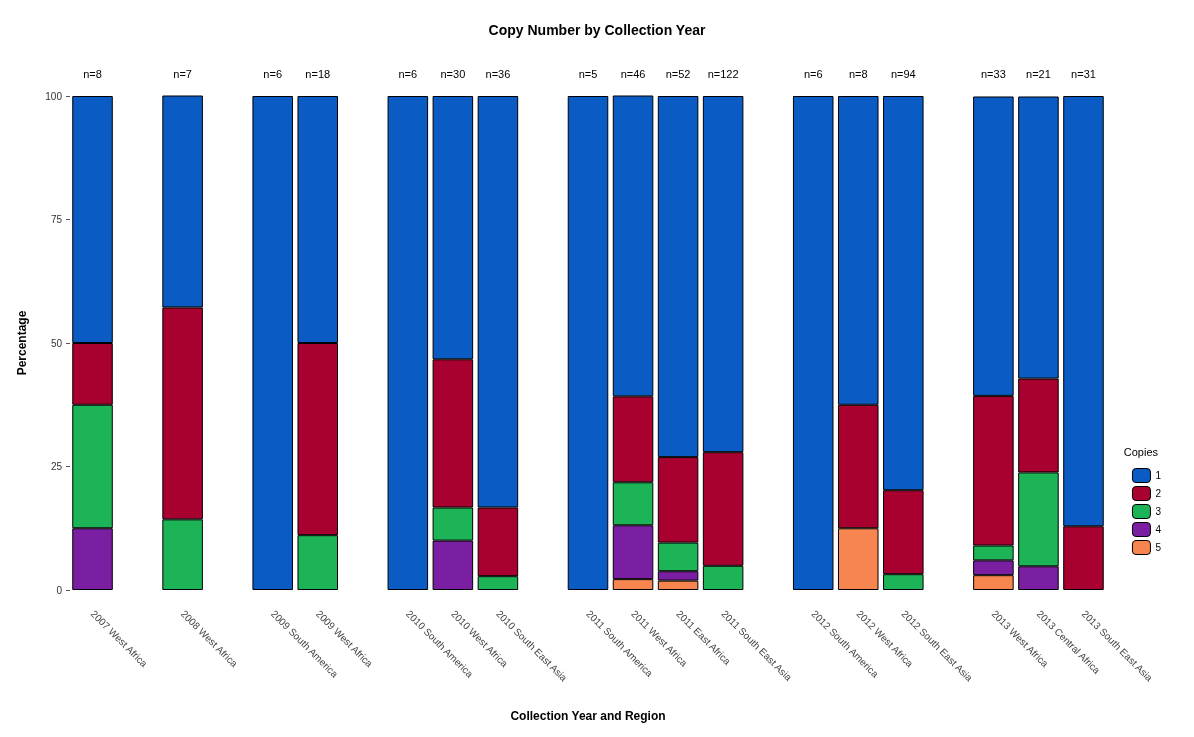 The height and width of the screenshot is (737, 1194). What do you see at coordinates (453, 74) in the screenshot?
I see `text: n=30` at bounding box center [453, 74].